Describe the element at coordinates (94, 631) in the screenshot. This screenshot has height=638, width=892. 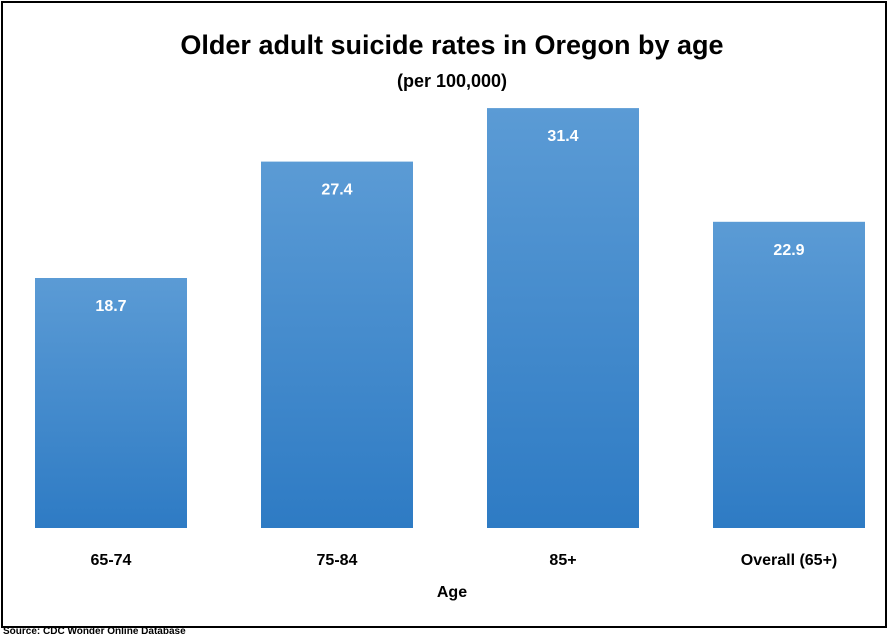
I see `source-note: Source: CDC Wonder Online Database` at that location.